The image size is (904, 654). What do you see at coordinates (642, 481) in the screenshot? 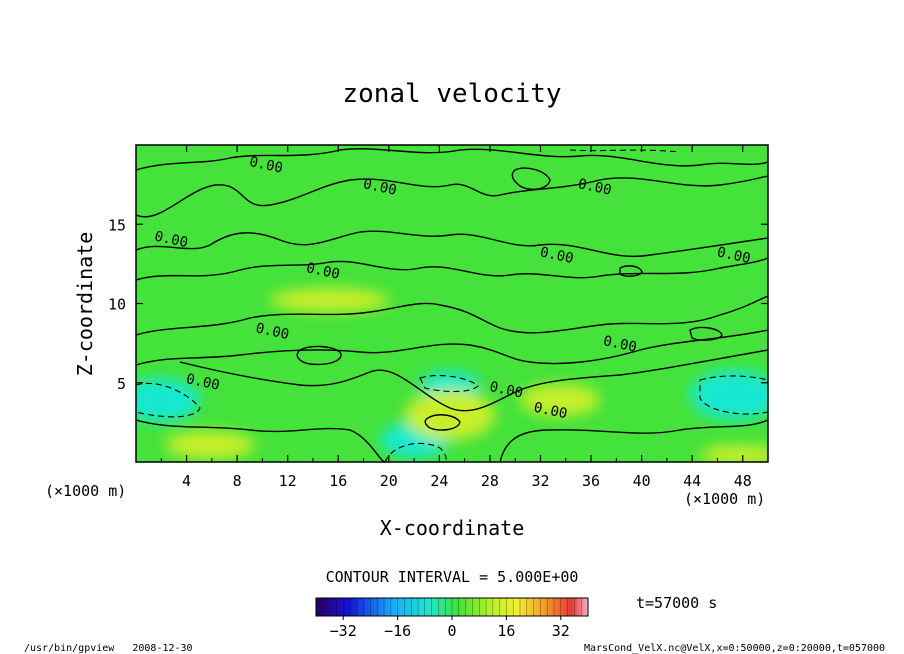
I see `x-tick-label: 40` at bounding box center [642, 481].